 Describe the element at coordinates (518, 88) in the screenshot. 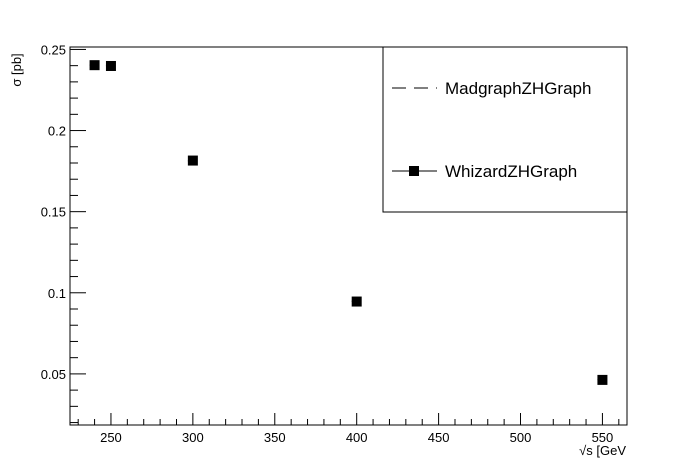

I see `legend-label-madgraph: MadgraphZHGraph` at that location.